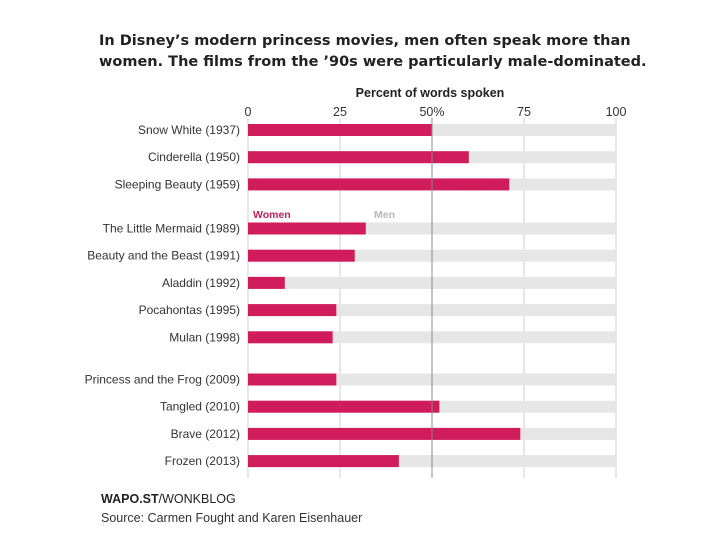  I want to click on x-axis-title: Percent of words spoken, so click(430, 93).